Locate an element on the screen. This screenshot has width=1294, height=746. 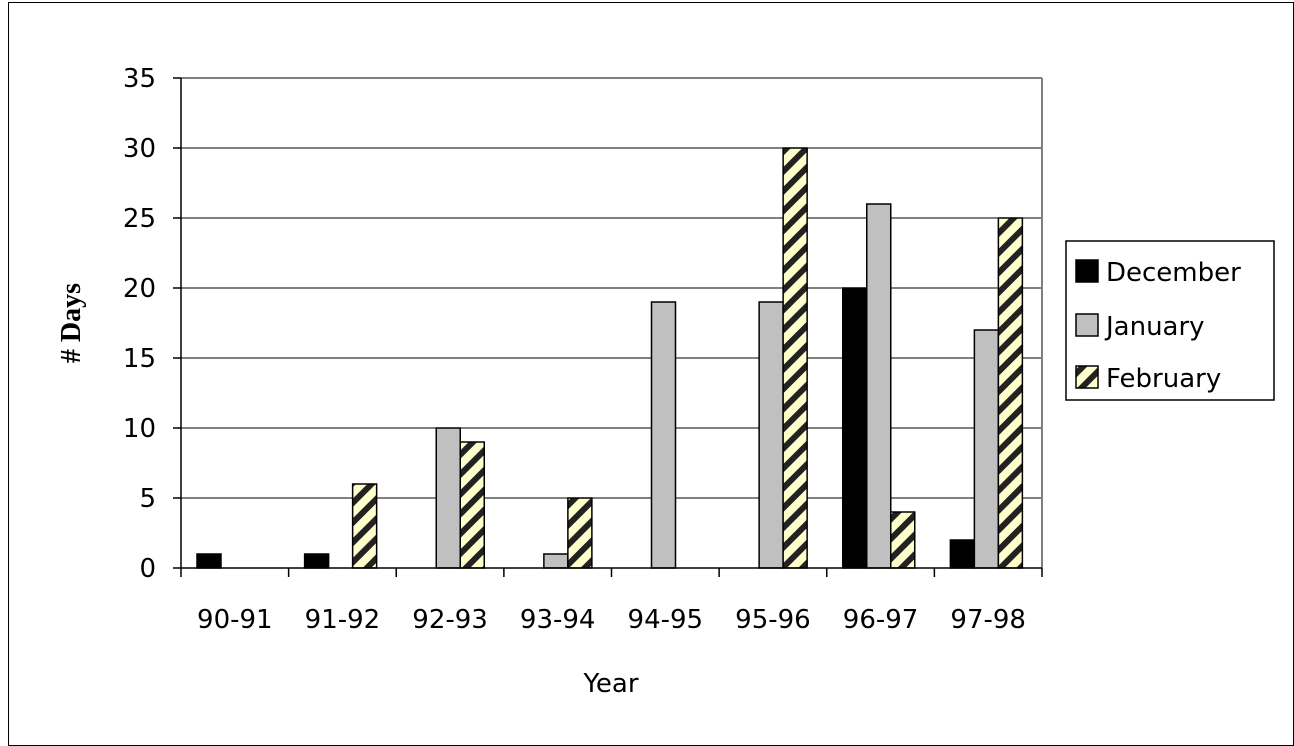
legend-swatch-december is located at coordinates (1087, 271).